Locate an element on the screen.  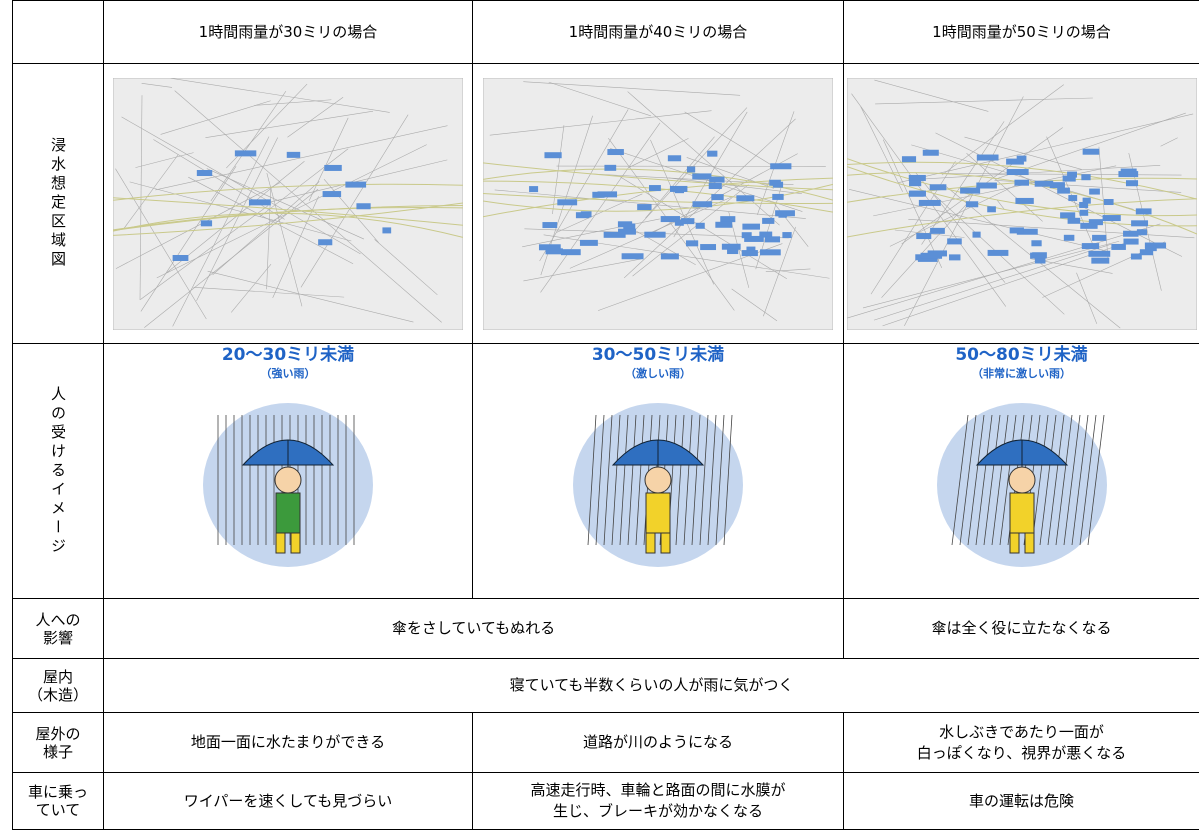
label-text: 人の受けるイメージ is located at coordinates (58, 471).